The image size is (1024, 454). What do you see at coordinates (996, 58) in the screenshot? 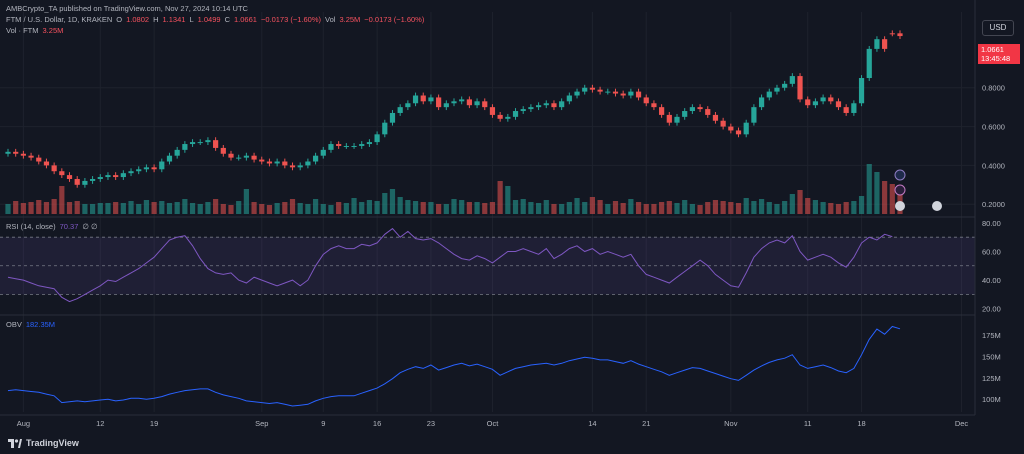
I see `countdown: 13:45:48` at bounding box center [996, 58].